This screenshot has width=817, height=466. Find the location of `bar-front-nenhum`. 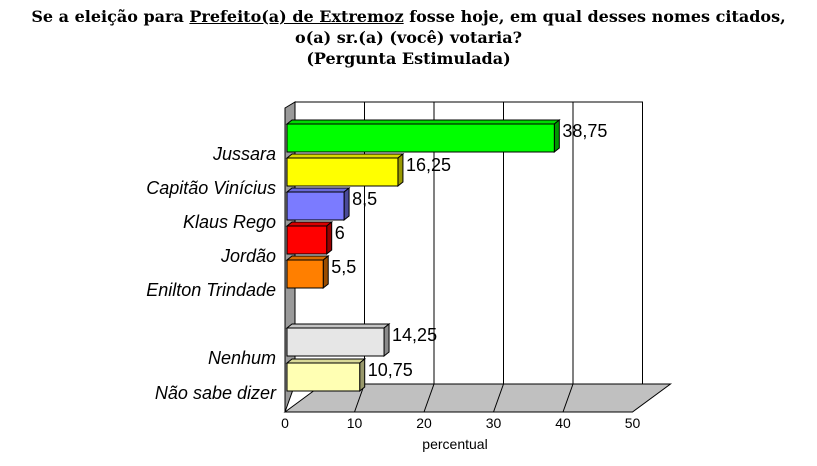

bar-front-nenhum is located at coordinates (335, 342).